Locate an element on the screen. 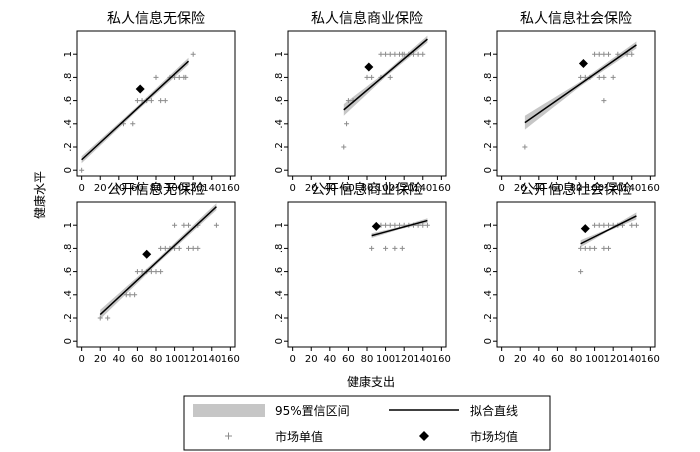 The width and height of the screenshot is (700, 452). market-mean is located at coordinates (140, 89).